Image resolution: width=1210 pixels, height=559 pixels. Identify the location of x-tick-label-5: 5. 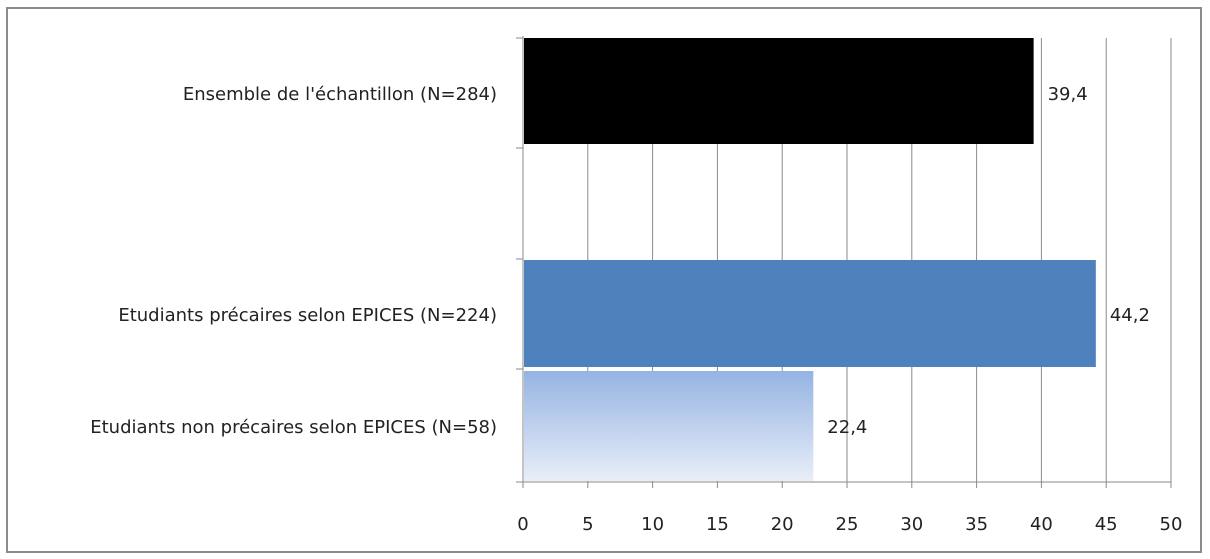
(587, 524).